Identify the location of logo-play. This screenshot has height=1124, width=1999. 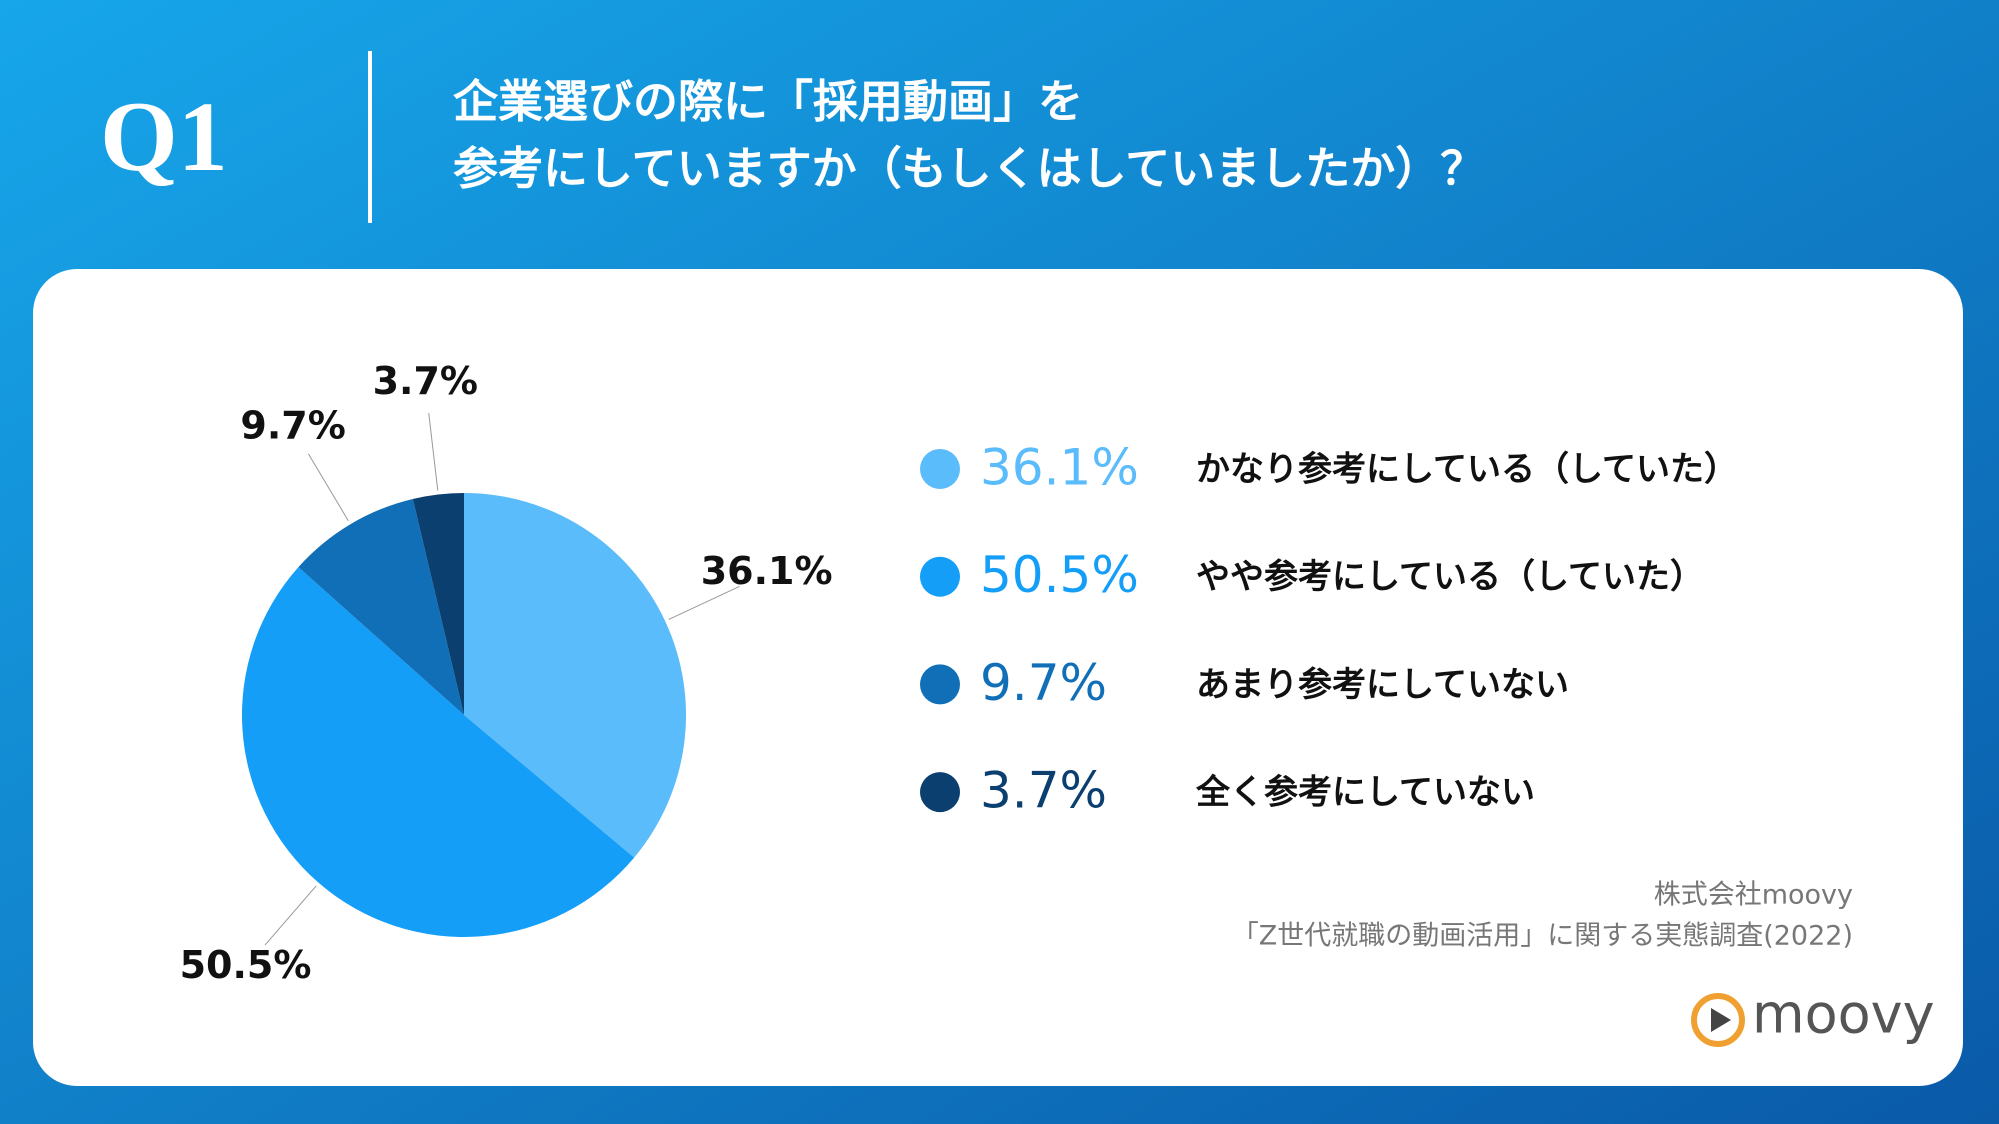
(1721, 1020).